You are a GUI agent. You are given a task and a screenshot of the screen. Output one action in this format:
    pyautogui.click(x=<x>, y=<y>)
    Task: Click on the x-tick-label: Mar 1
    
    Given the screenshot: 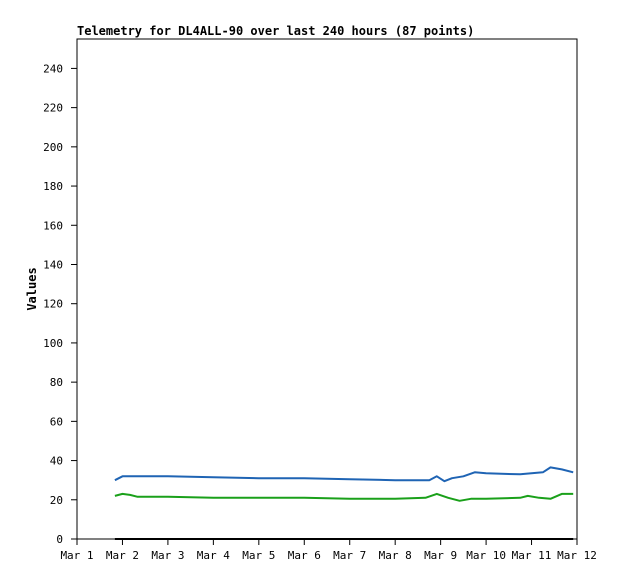 What is the action you would take?
    pyautogui.click(x=76, y=555)
    